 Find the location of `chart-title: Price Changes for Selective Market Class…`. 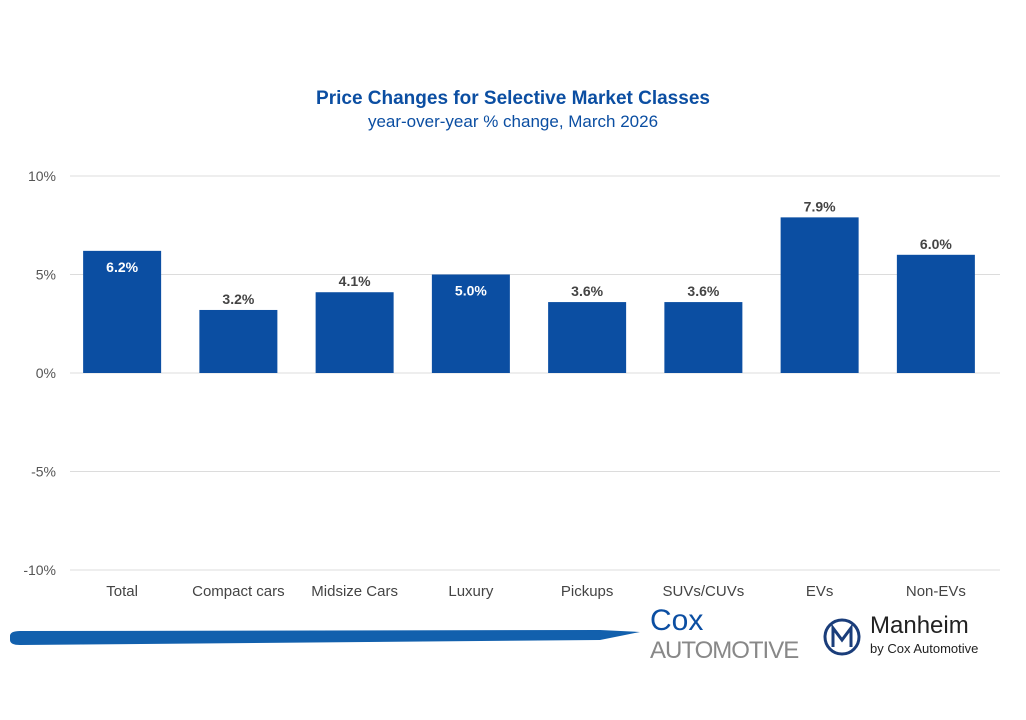

chart-title: Price Changes for Selective Market Class… is located at coordinates (513, 98).